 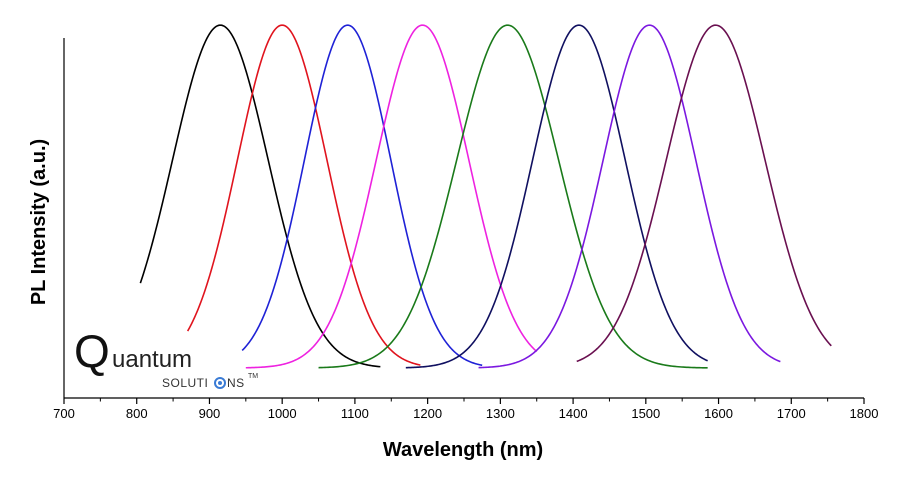 I want to click on x-tick-label: 1000, so click(x=282, y=413).